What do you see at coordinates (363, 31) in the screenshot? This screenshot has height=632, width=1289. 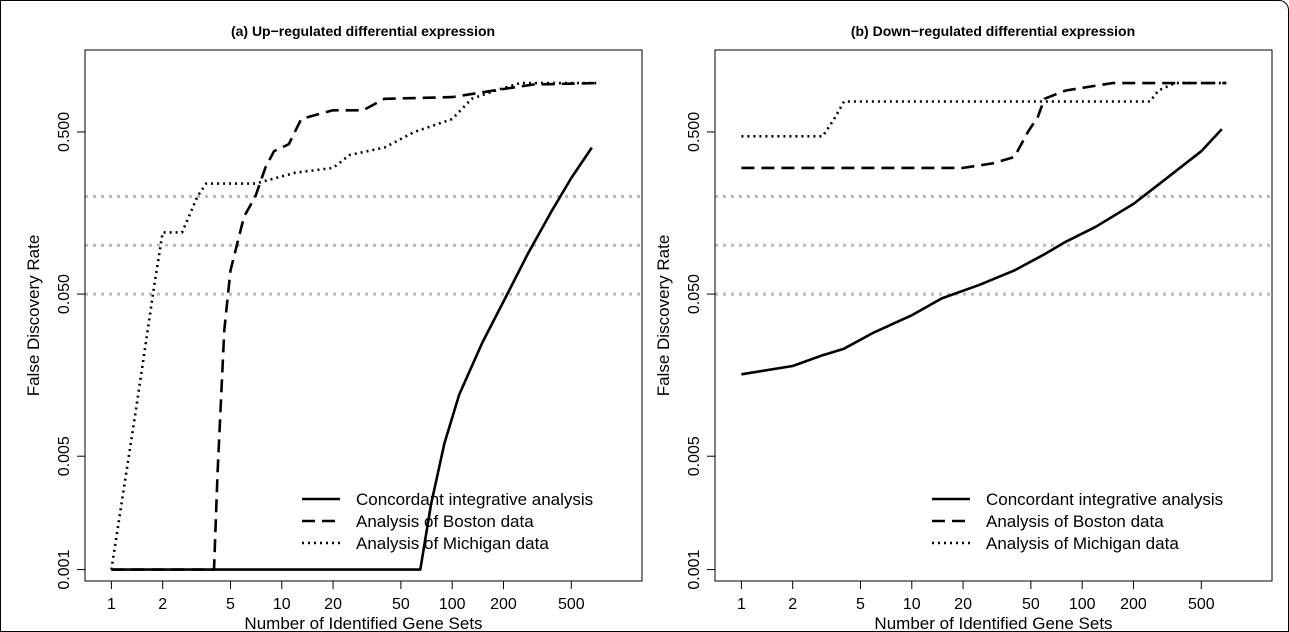 I see `chart-title: (a) Up−regulated differential expression` at bounding box center [363, 31].